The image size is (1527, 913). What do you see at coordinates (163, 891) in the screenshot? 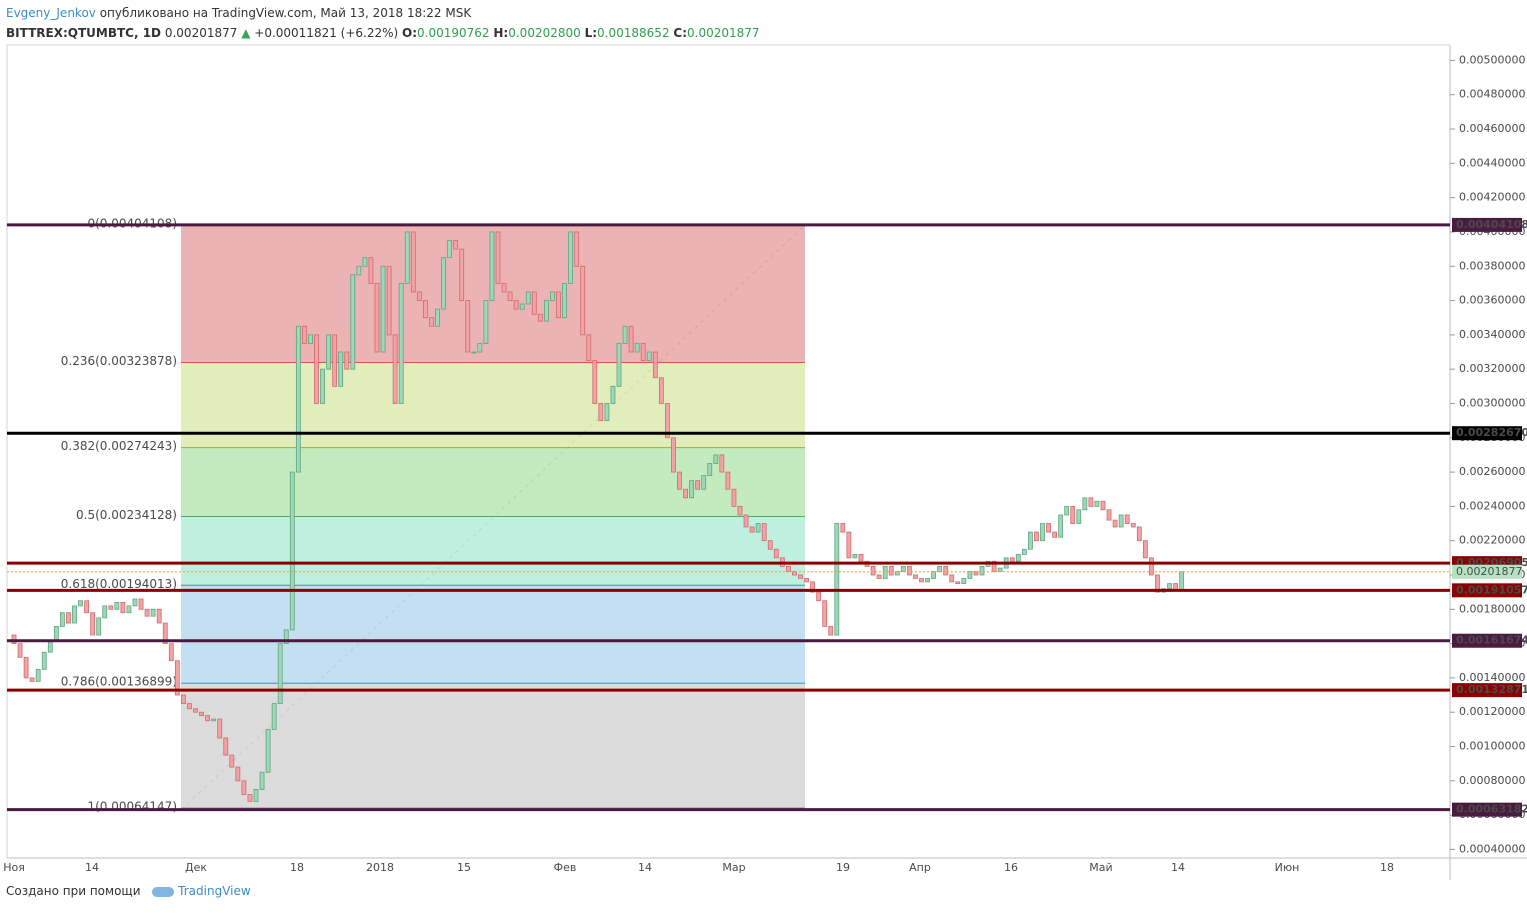
I see `brand-logo` at bounding box center [163, 891].